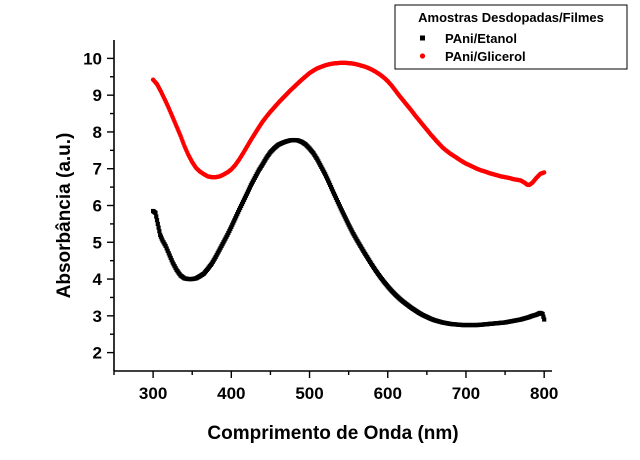  Describe the element at coordinates (422, 56) in the screenshot. I see `legend-marker-glicerol` at that location.